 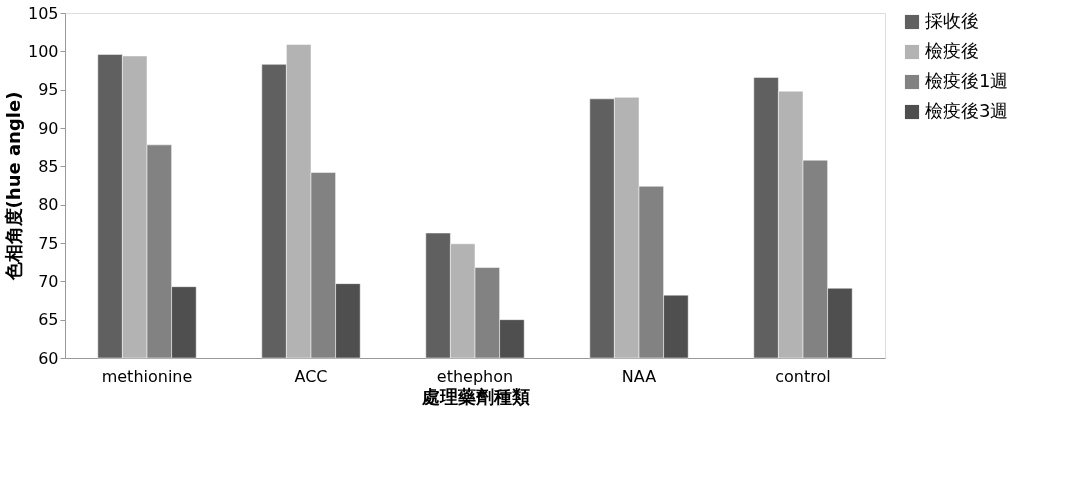 What do you see at coordinates (48, 358) in the screenshot?
I see `y-tick-label: 60` at bounding box center [48, 358].